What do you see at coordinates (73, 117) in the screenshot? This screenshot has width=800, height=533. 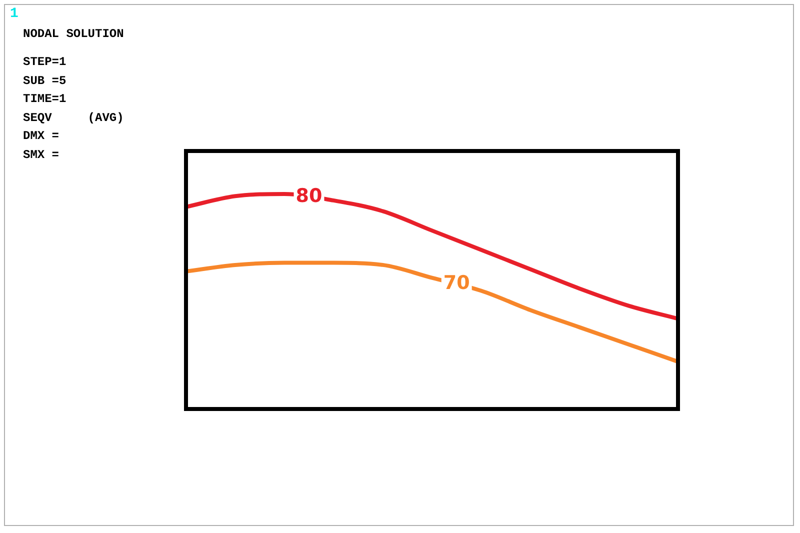 I see `text: SEQV (AVG)` at bounding box center [73, 117].